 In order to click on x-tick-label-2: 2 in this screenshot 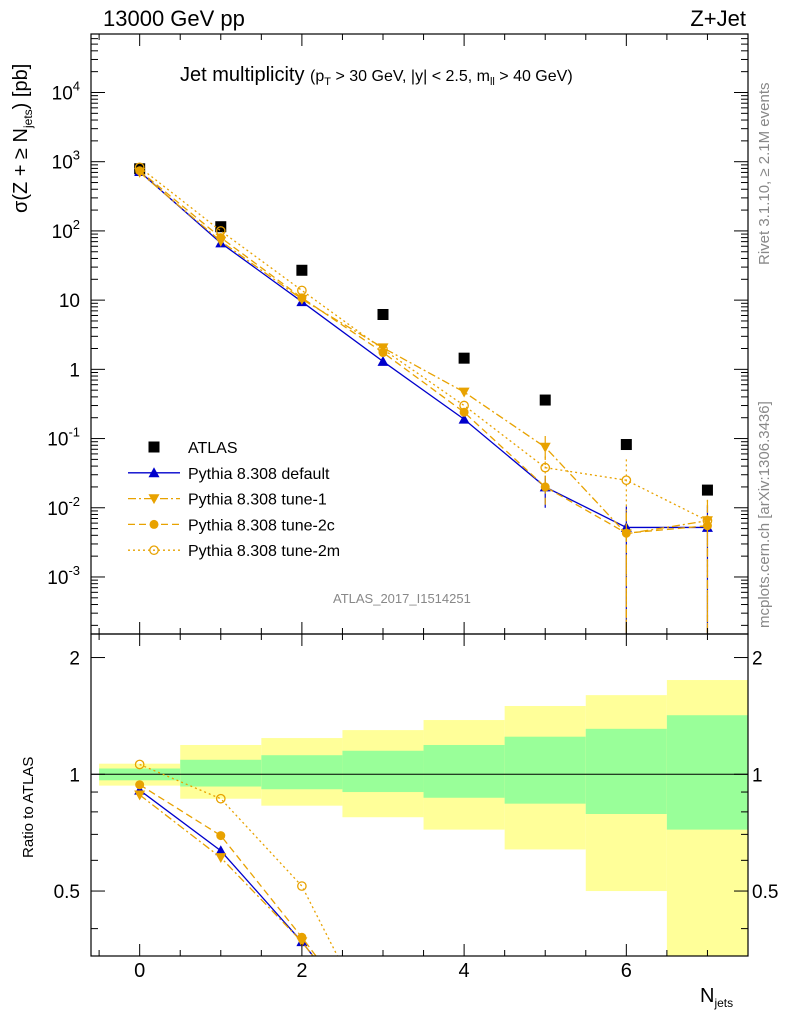, I will do `click(301, 971)`.